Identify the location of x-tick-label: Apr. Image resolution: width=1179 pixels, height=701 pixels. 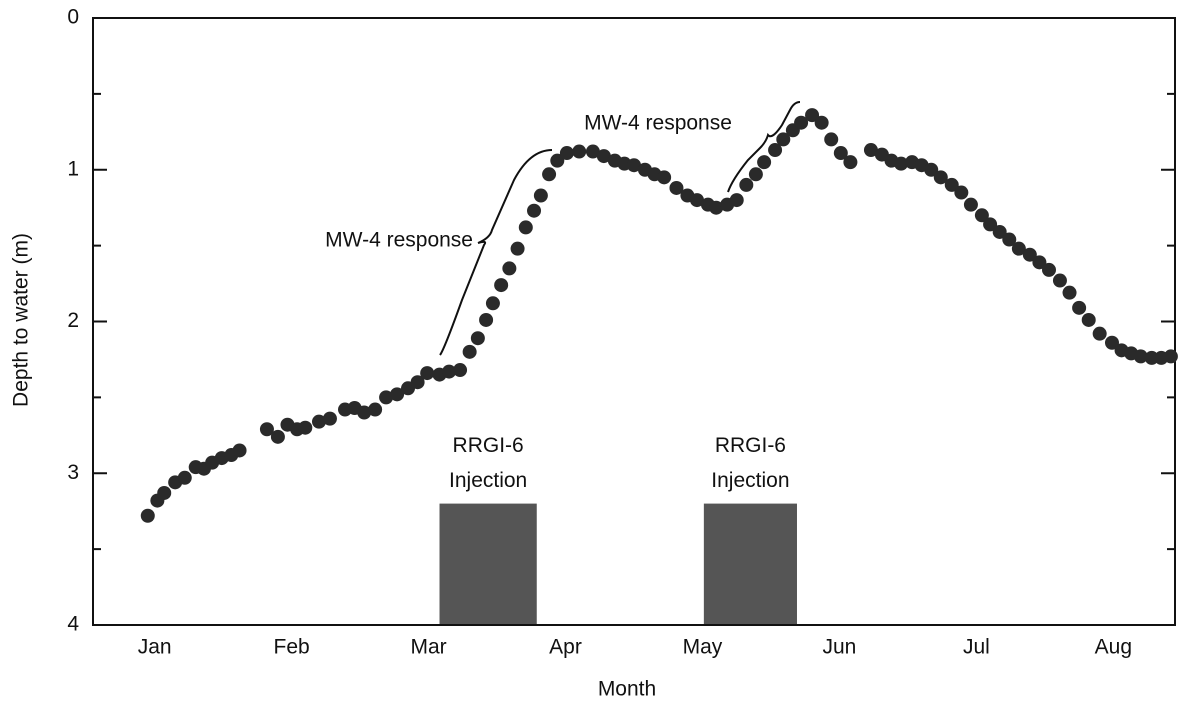
(565, 647).